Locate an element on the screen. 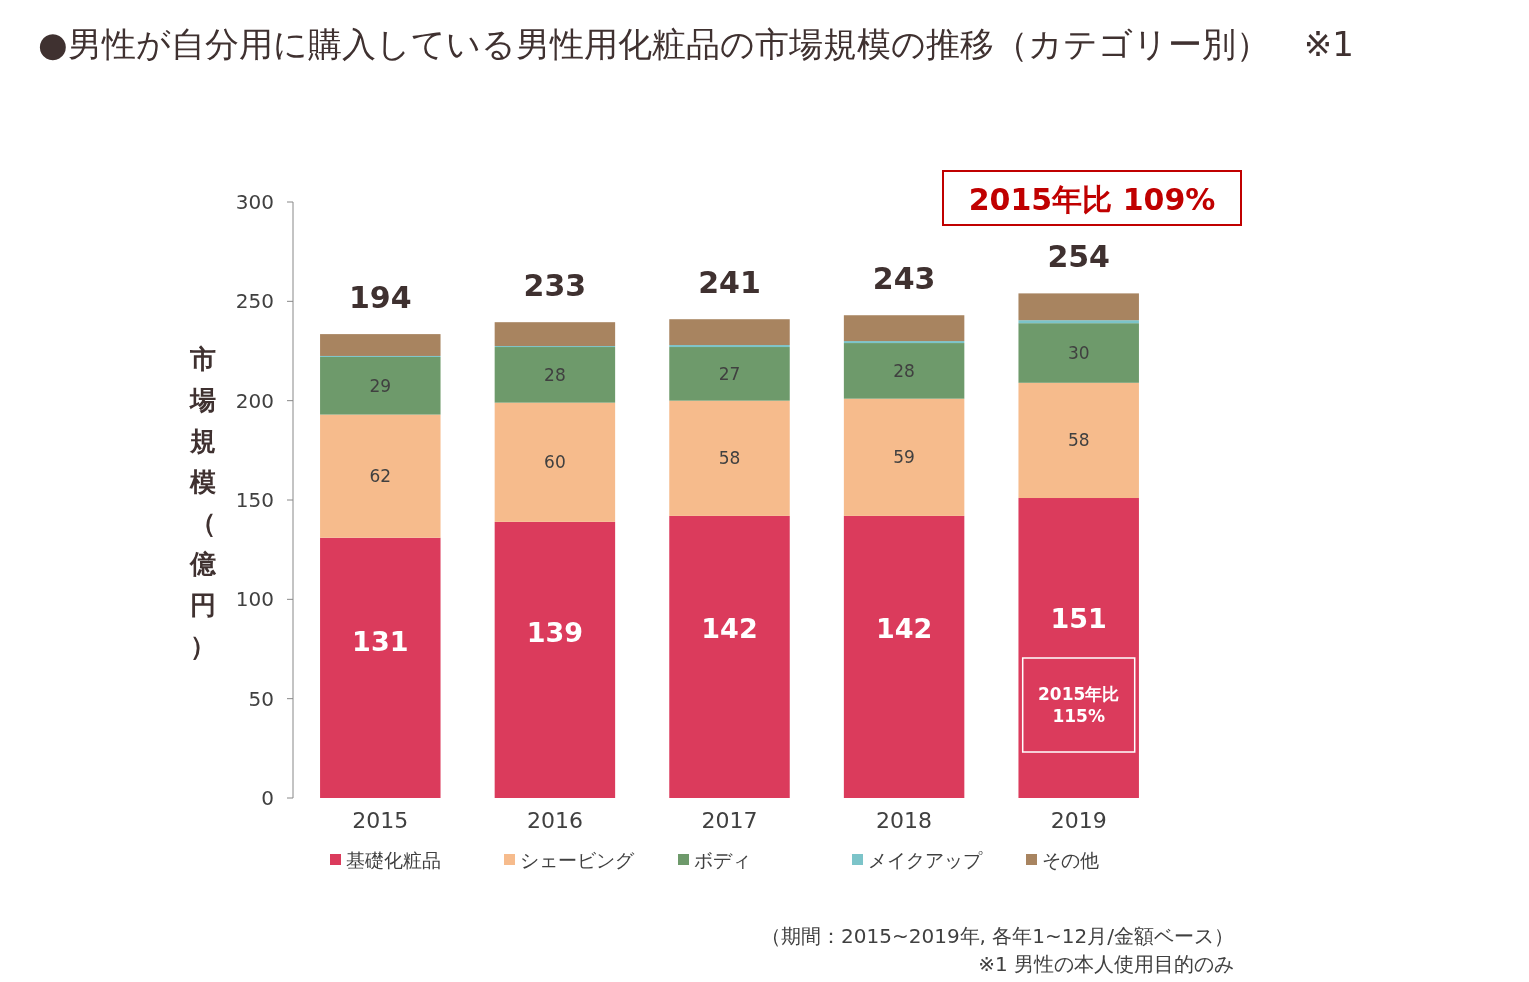 The height and width of the screenshot is (982, 1529). annotation: 2015年比 109% is located at coordinates (1092, 199).